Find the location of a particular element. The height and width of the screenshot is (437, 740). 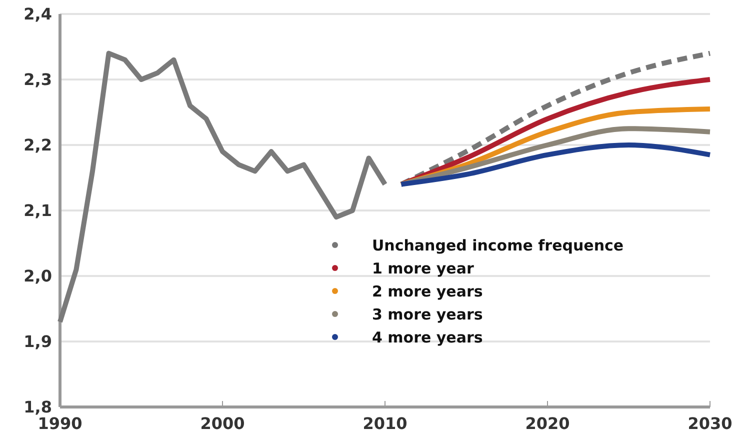

legend-label: 4 more years is located at coordinates (427, 337).